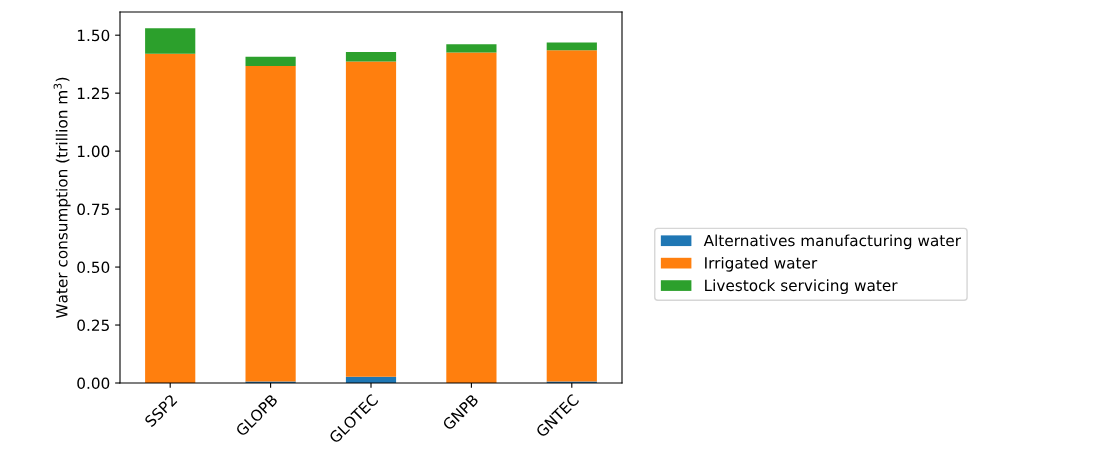 The width and height of the screenshot is (1103, 470). I want to click on y-tick-label: 0.00, so click(93, 383).